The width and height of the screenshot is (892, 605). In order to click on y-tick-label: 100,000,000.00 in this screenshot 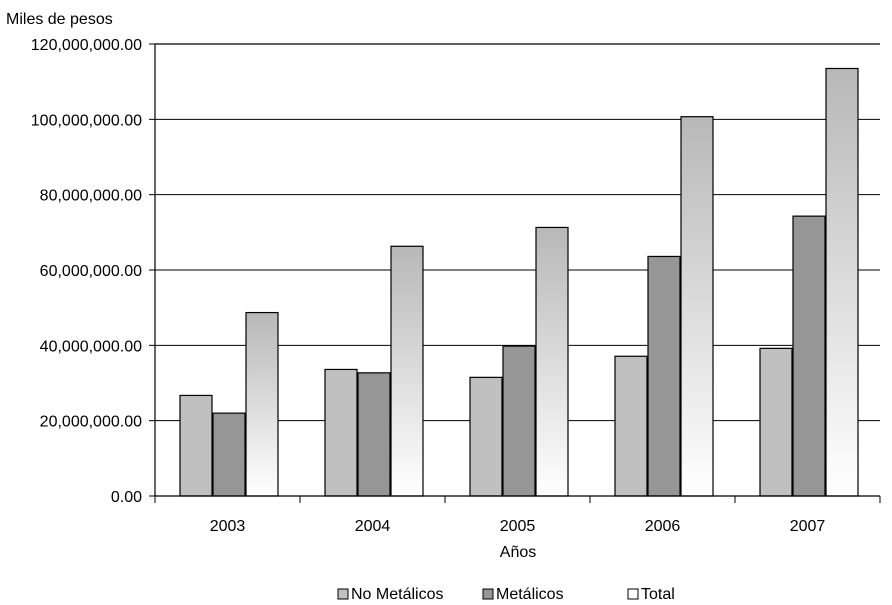, I will do `click(86, 120)`.